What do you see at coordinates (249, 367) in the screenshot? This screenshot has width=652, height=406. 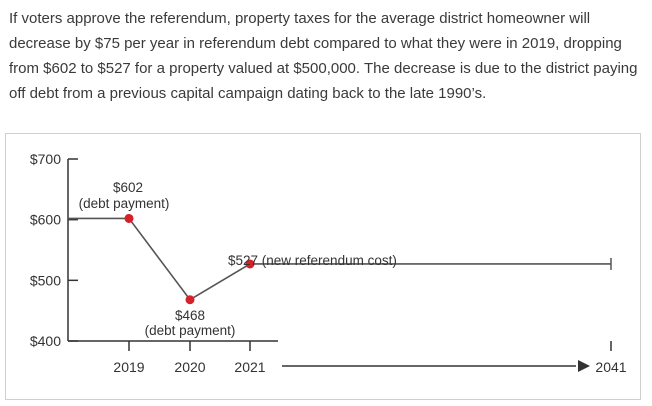 I see `x-tick-label: 2021` at bounding box center [249, 367].